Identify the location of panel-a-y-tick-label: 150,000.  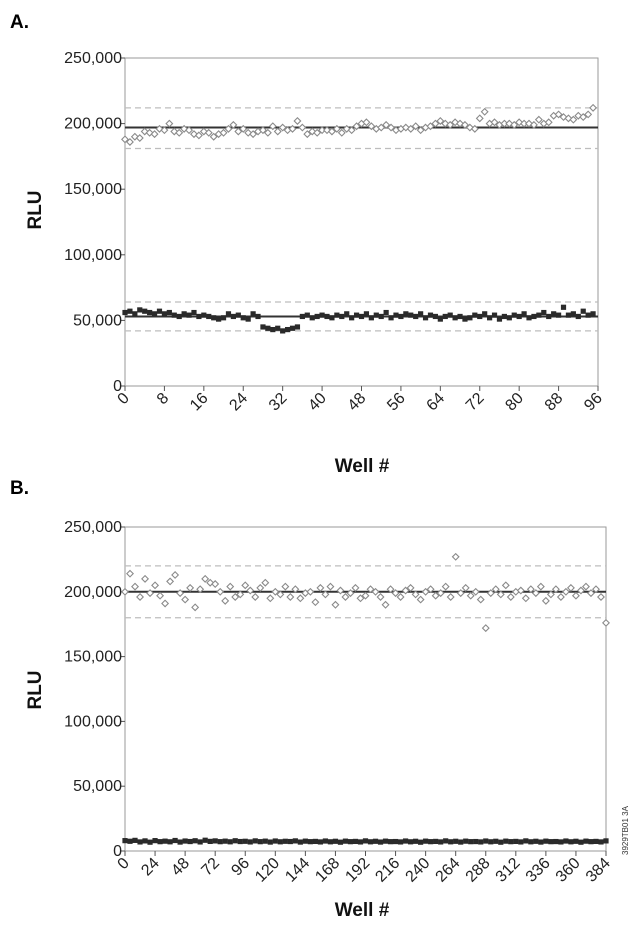
(93, 189).